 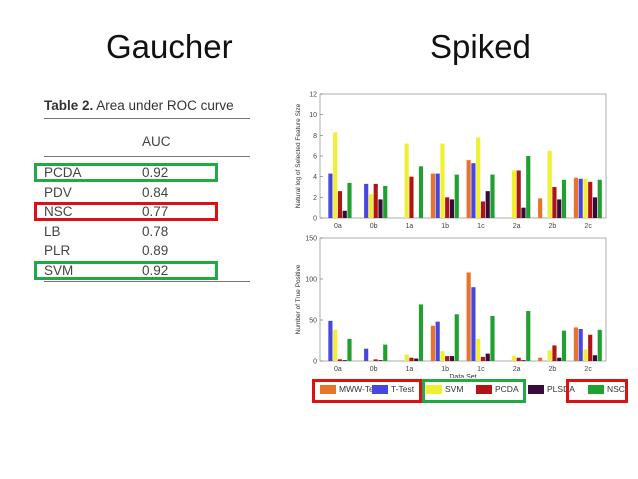 I want to click on table-row-label: NSC, so click(x=58, y=211).